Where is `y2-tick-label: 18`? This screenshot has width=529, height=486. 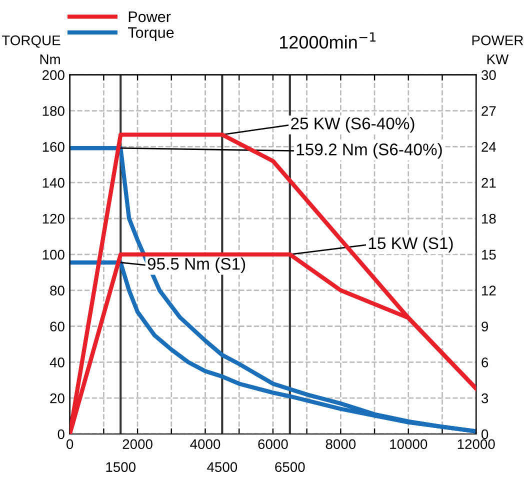
y2-tick-label: 18 is located at coordinates (489, 219).